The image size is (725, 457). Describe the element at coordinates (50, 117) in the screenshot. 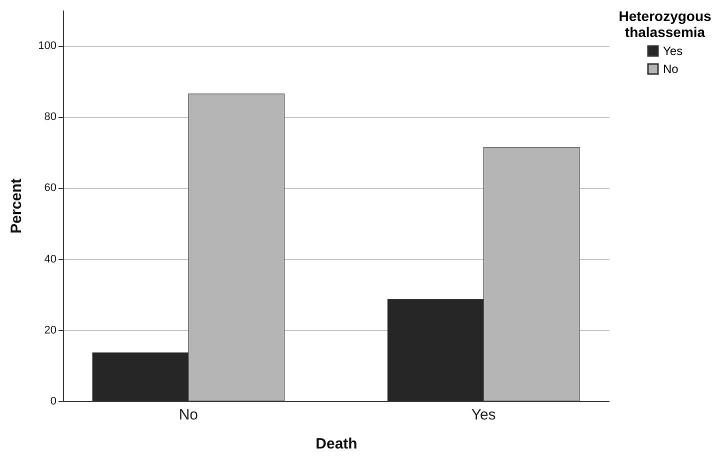

I see `y-tick-label: 80` at that location.